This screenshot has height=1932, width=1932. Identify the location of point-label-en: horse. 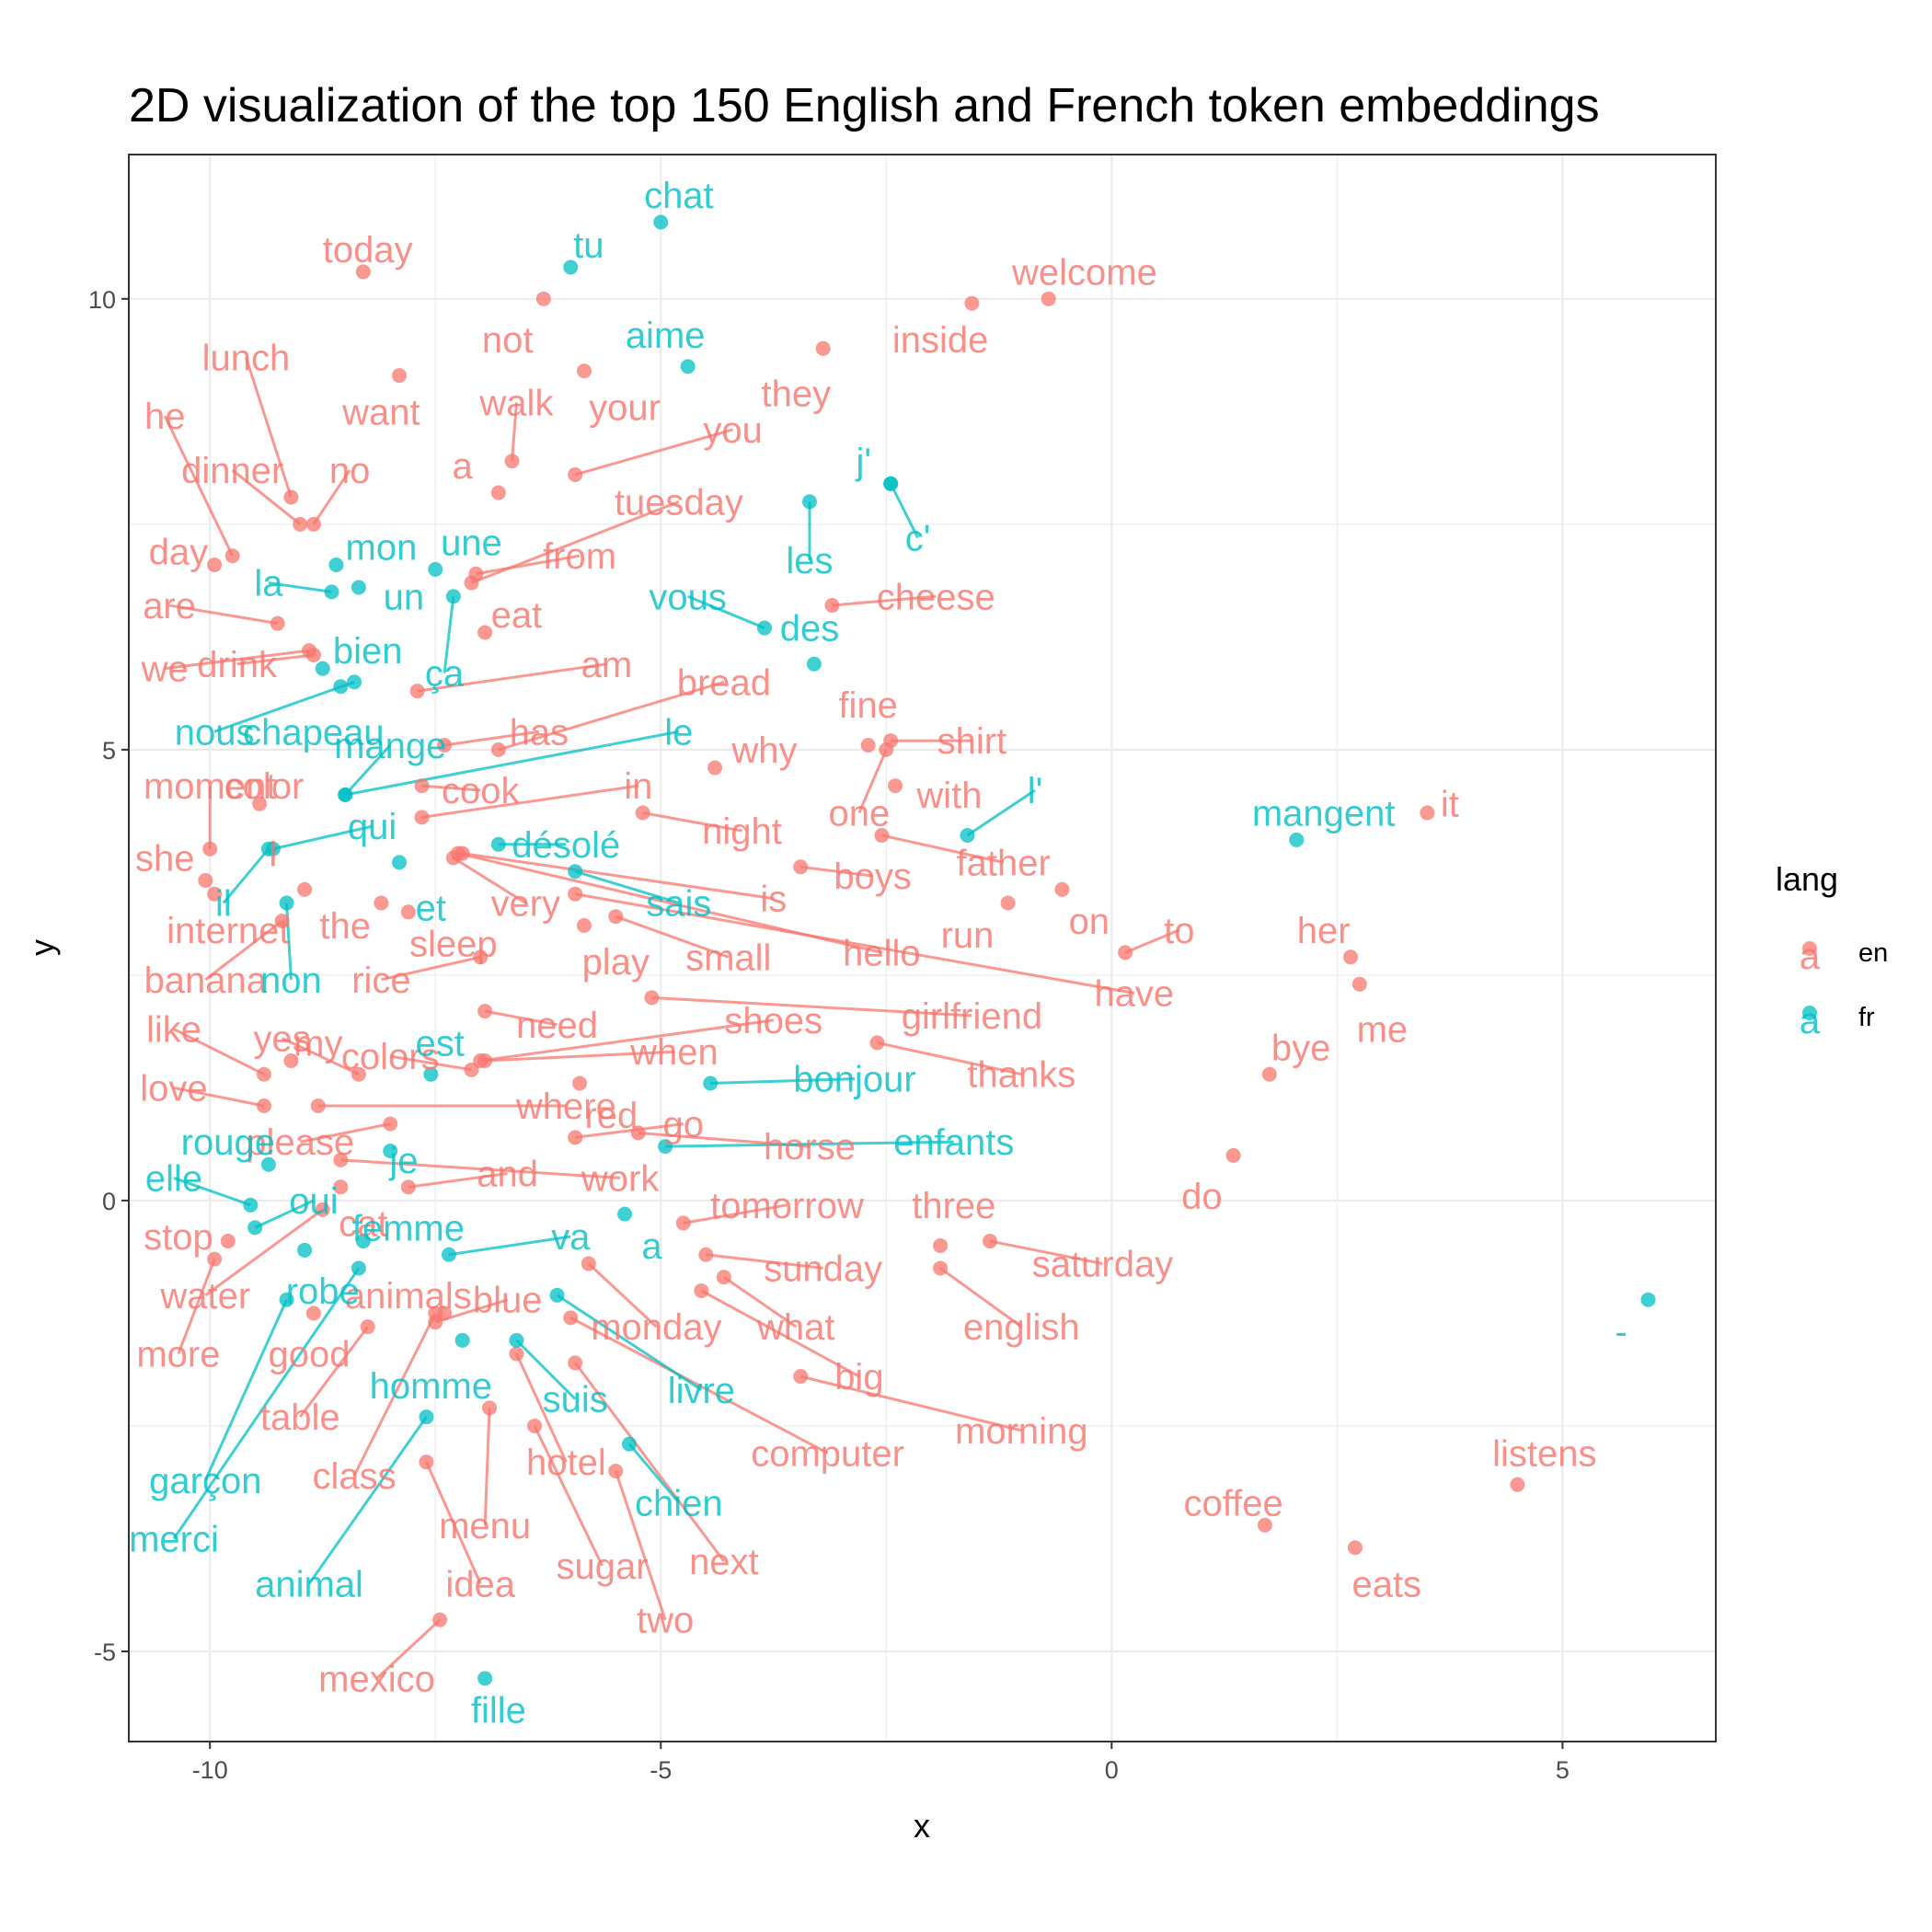
(810, 1147).